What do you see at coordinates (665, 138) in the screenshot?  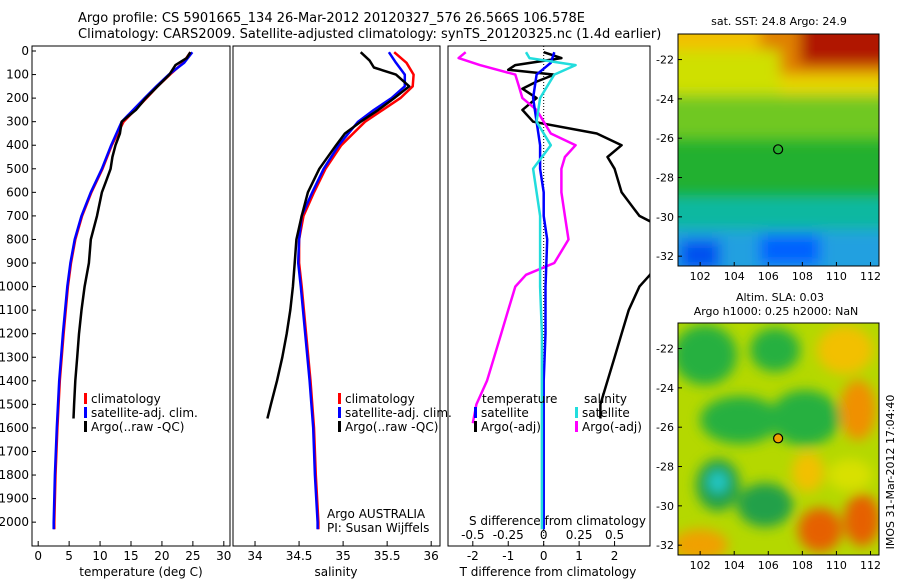 I see `sst-lat-tick-label: -26` at bounding box center [665, 138].